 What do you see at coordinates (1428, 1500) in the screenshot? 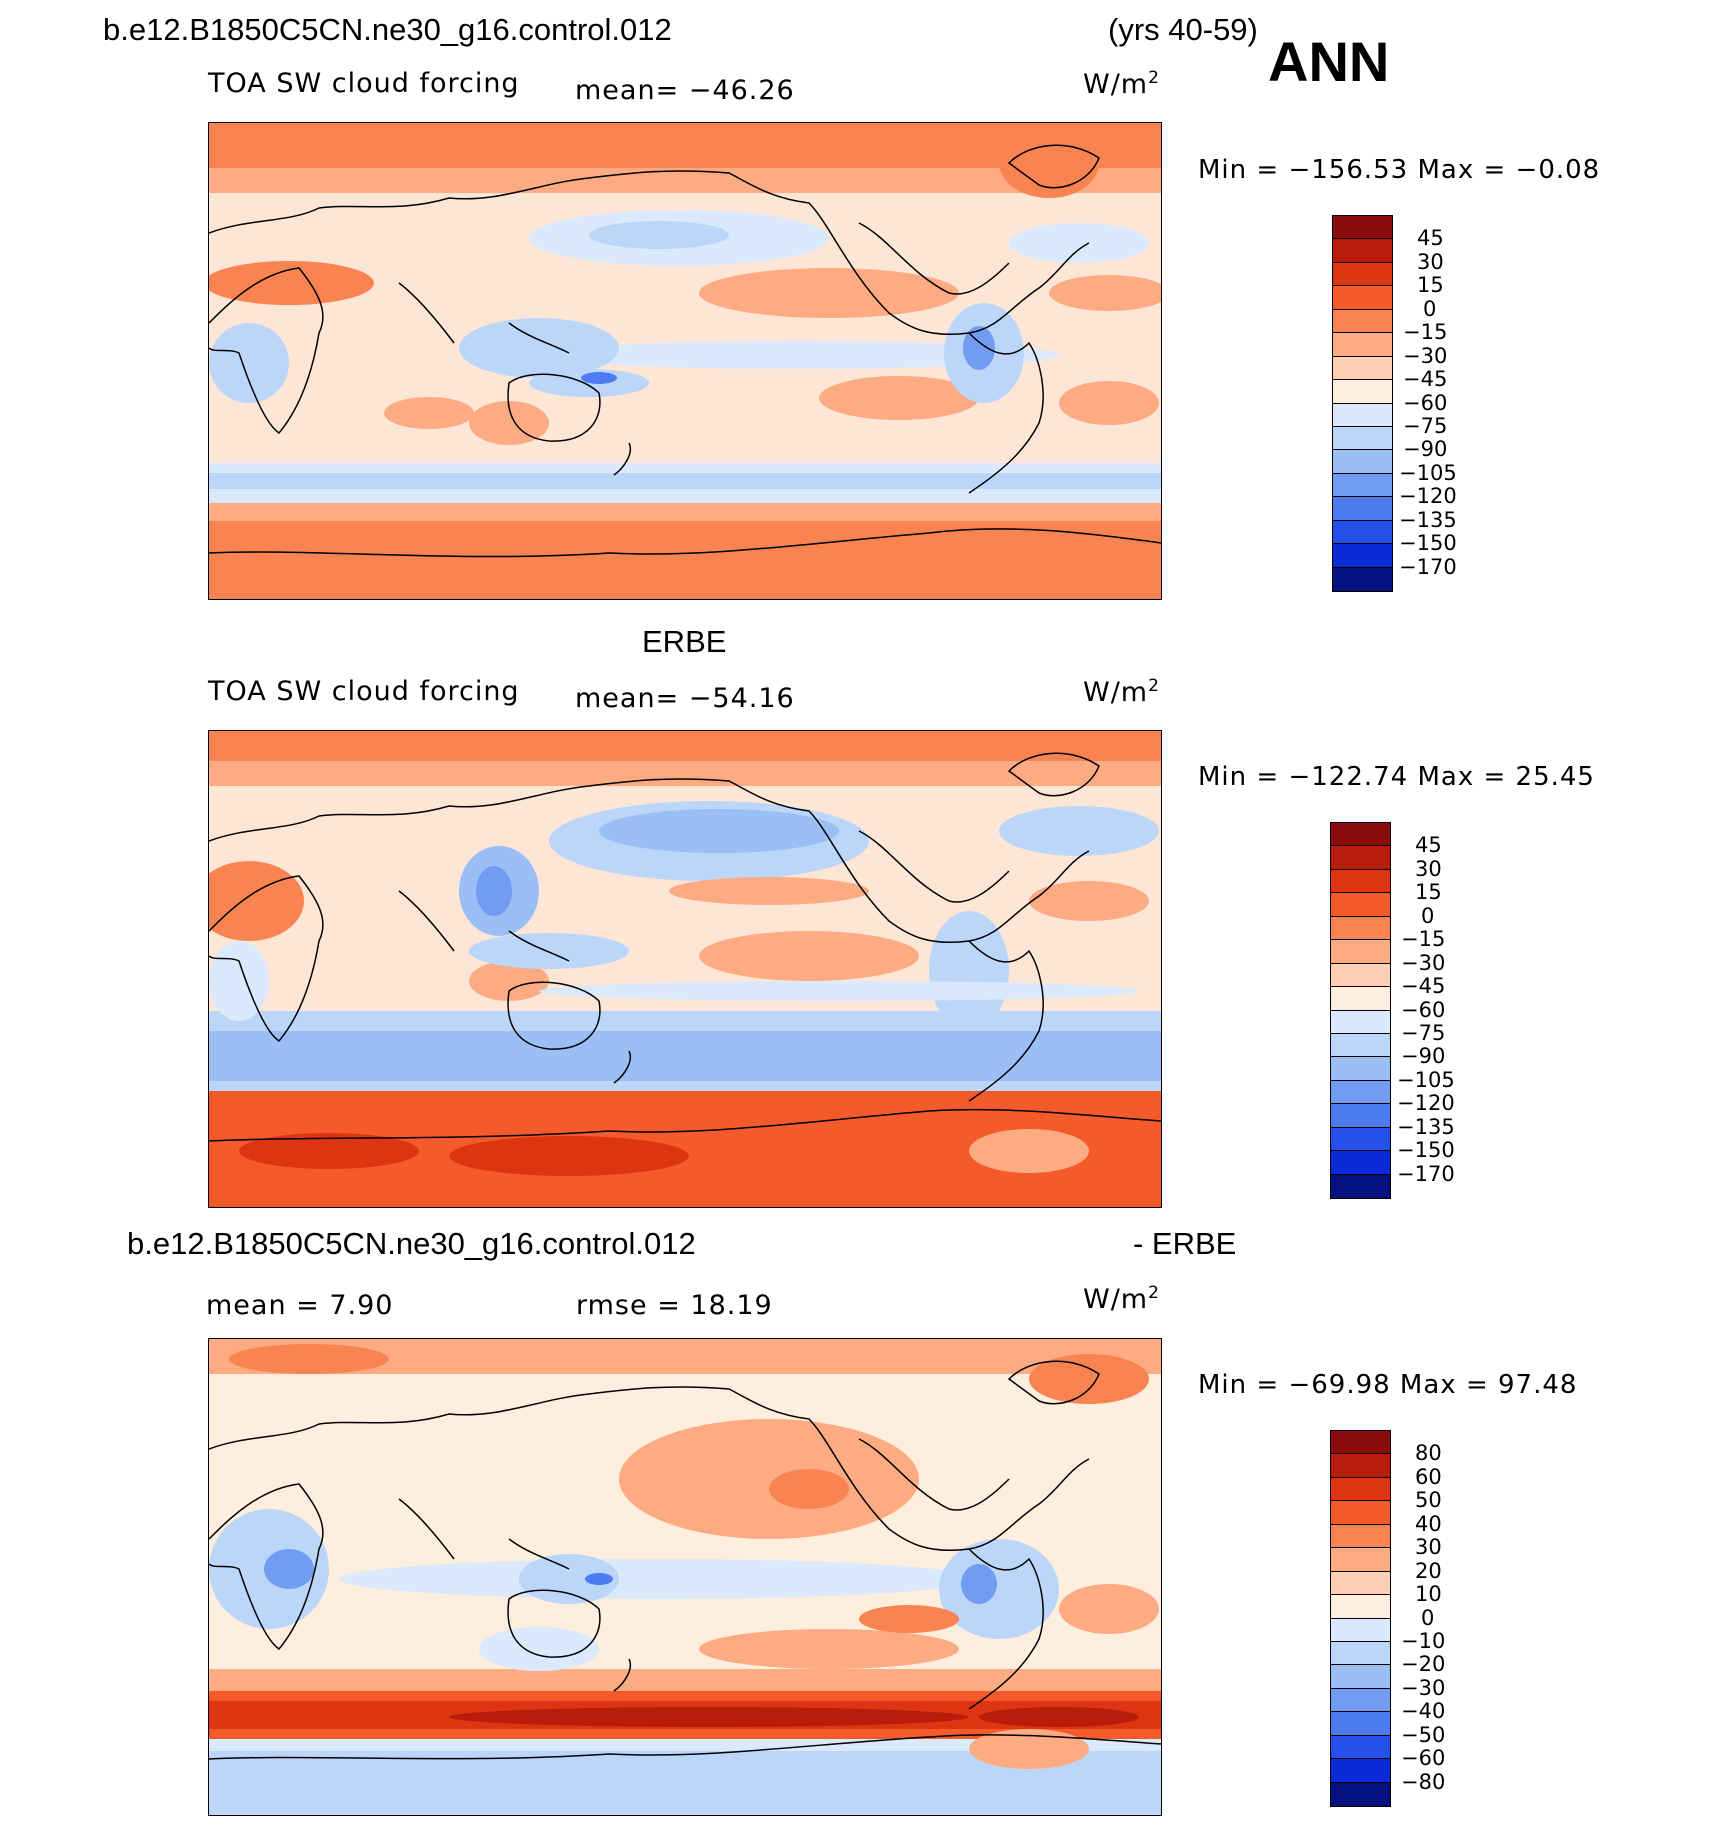
I see `colorbar-tick-label: 50` at bounding box center [1428, 1500].